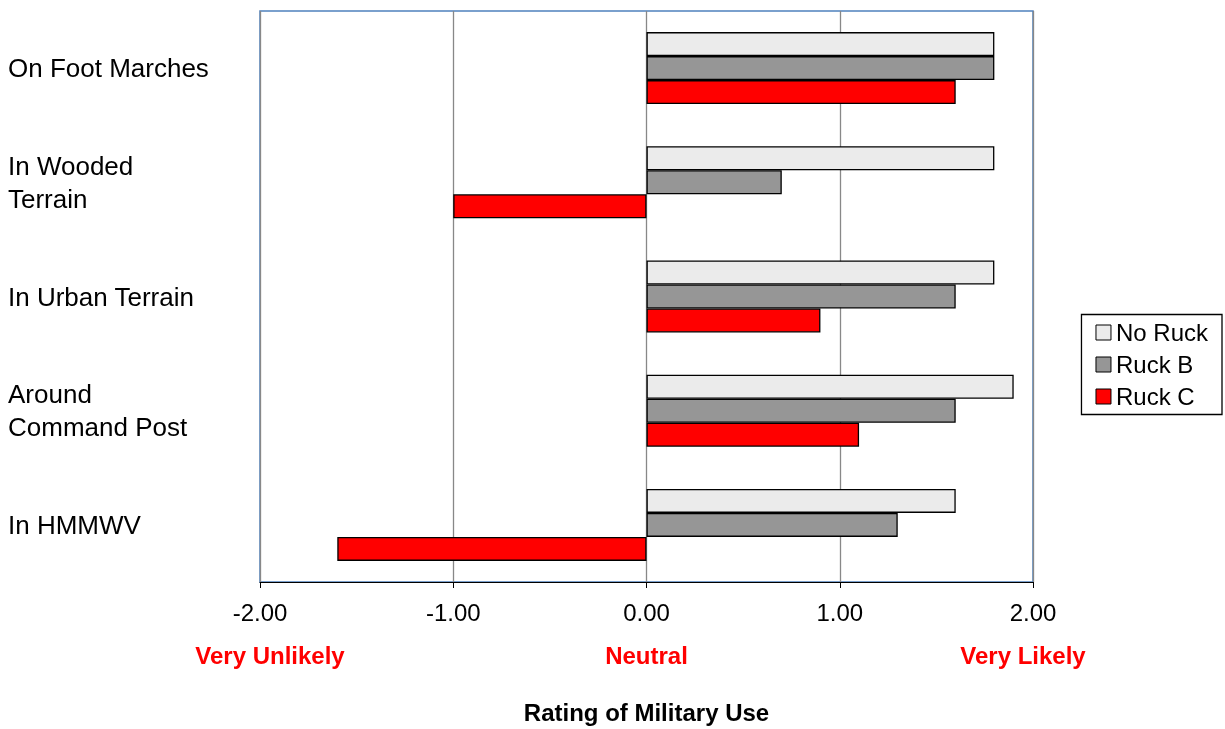 The image size is (1225, 729). I want to click on x-tick-label: 0.00, so click(646, 612).